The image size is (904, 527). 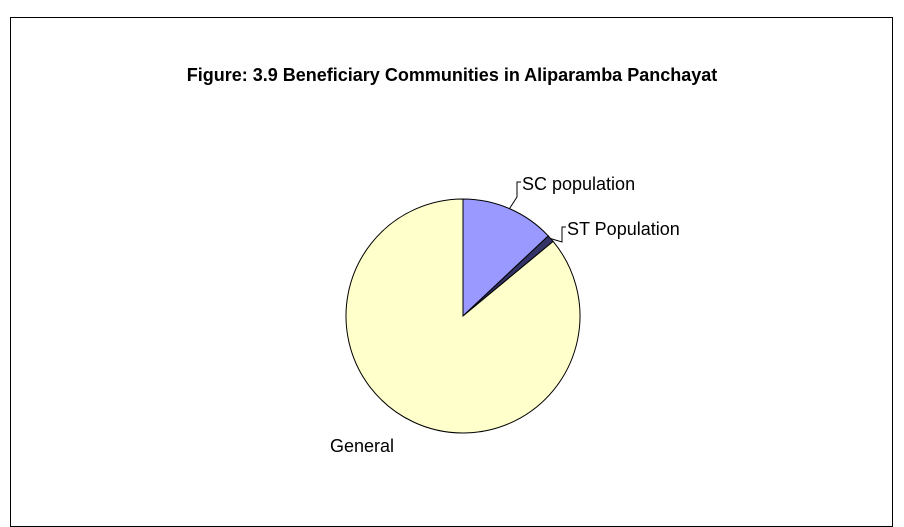 I want to click on slice-label: SC population, so click(x=578, y=184).